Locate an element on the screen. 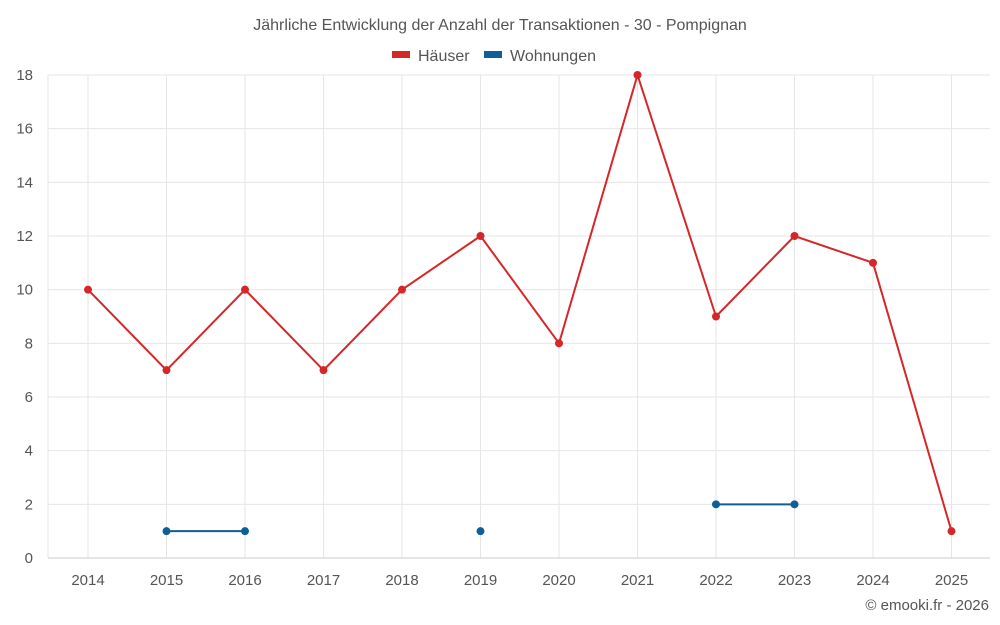 Image resolution: width=1000 pixels, height=625 pixels. legend-label-haeuser: Häuser is located at coordinates (444, 56).